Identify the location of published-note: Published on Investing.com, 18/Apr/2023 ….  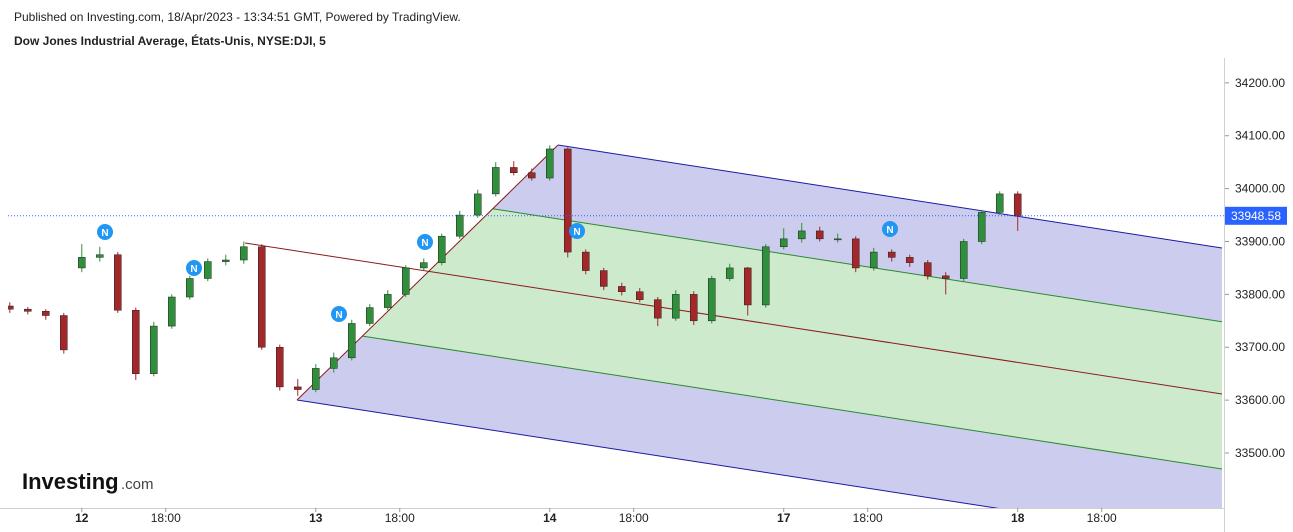
(237, 17).